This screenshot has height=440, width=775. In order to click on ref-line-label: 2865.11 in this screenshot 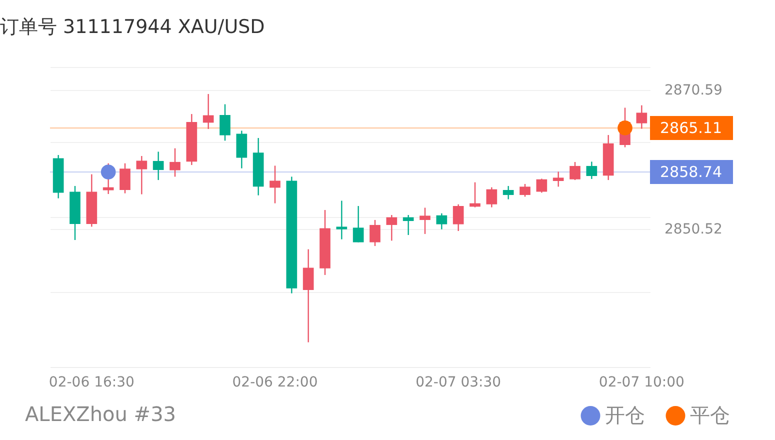, I will do `click(691, 127)`.